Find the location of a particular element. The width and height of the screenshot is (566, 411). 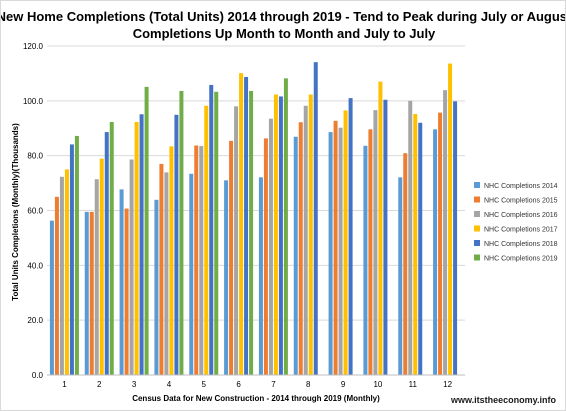

bar-nhc-completions-2017-m8 is located at coordinates (310, 234).